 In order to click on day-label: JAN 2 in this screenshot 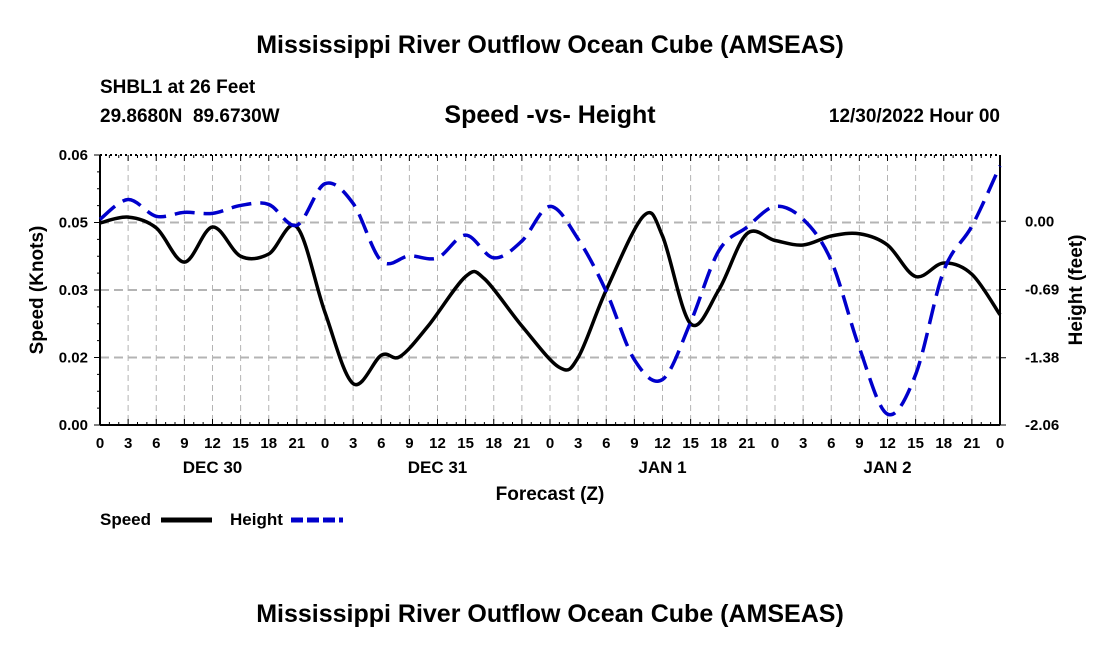, I will do `click(887, 467)`.